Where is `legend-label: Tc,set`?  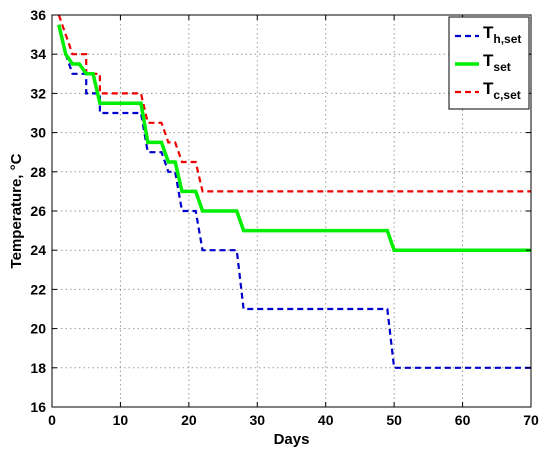 legend-label: Tc,set is located at coordinates (502, 90).